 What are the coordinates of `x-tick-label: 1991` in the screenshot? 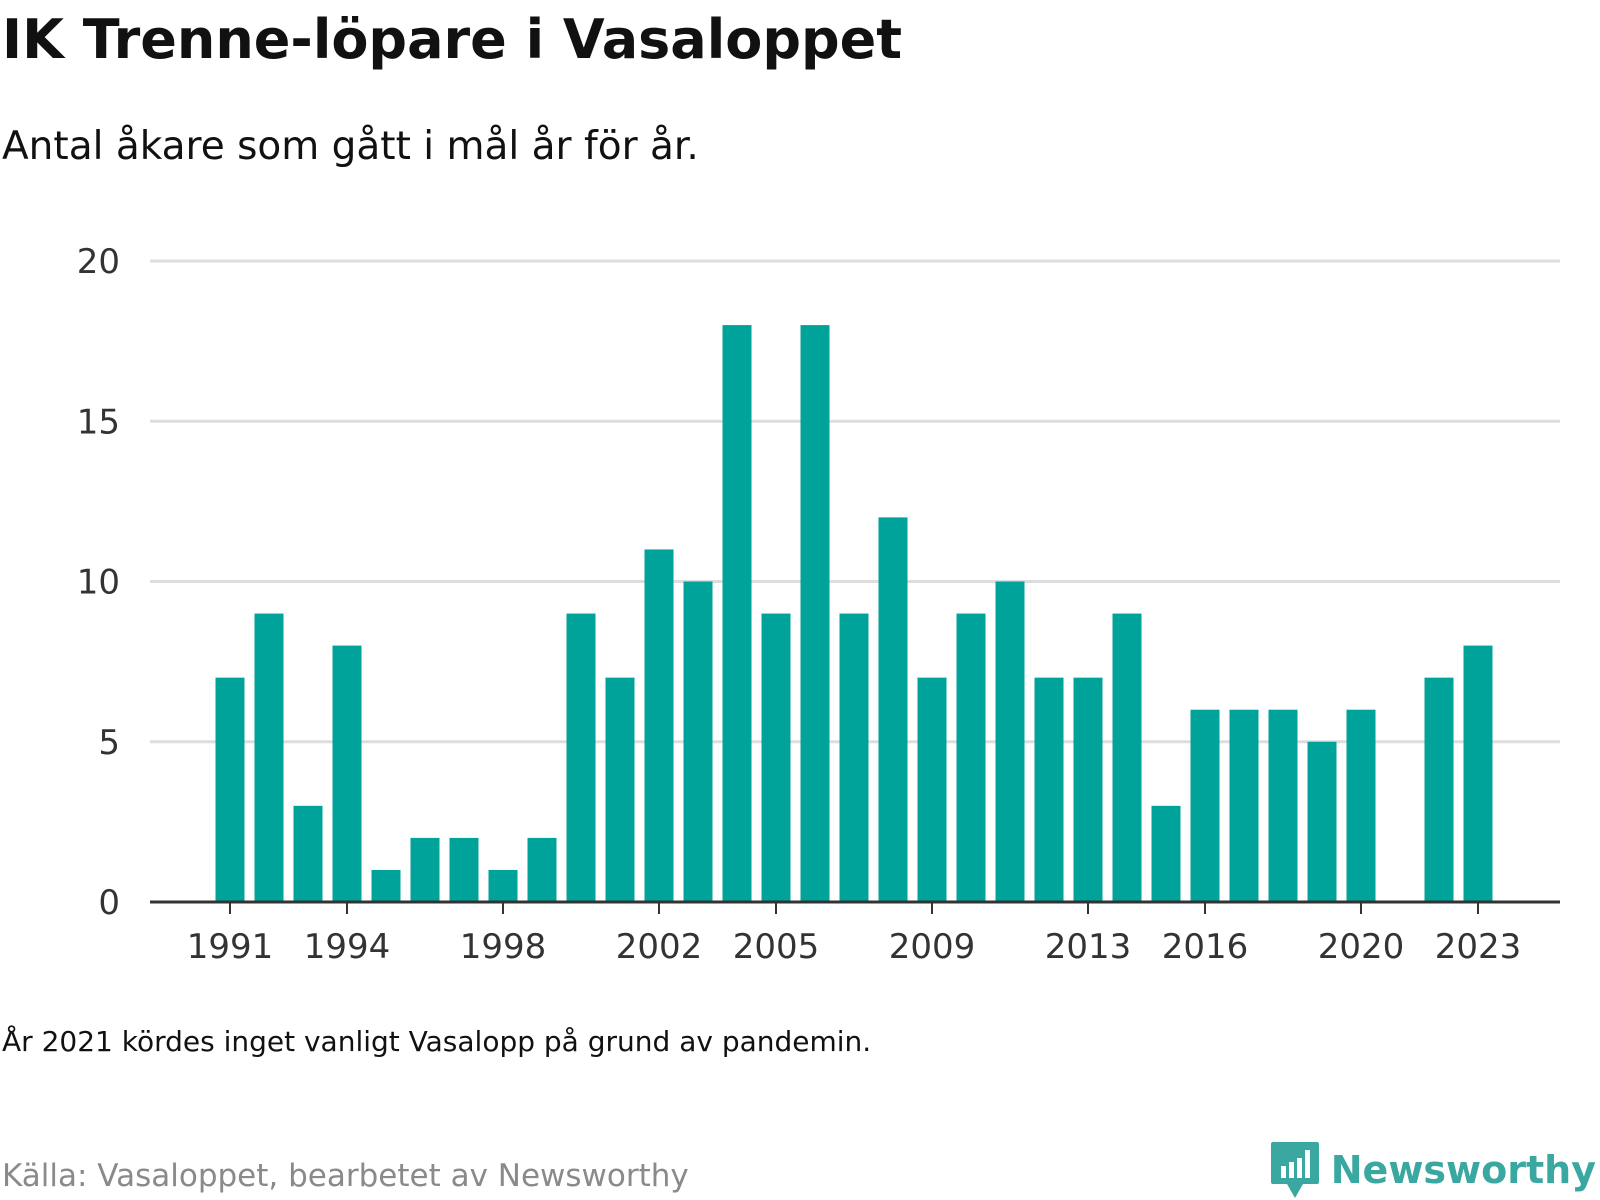 It's located at (230, 947).